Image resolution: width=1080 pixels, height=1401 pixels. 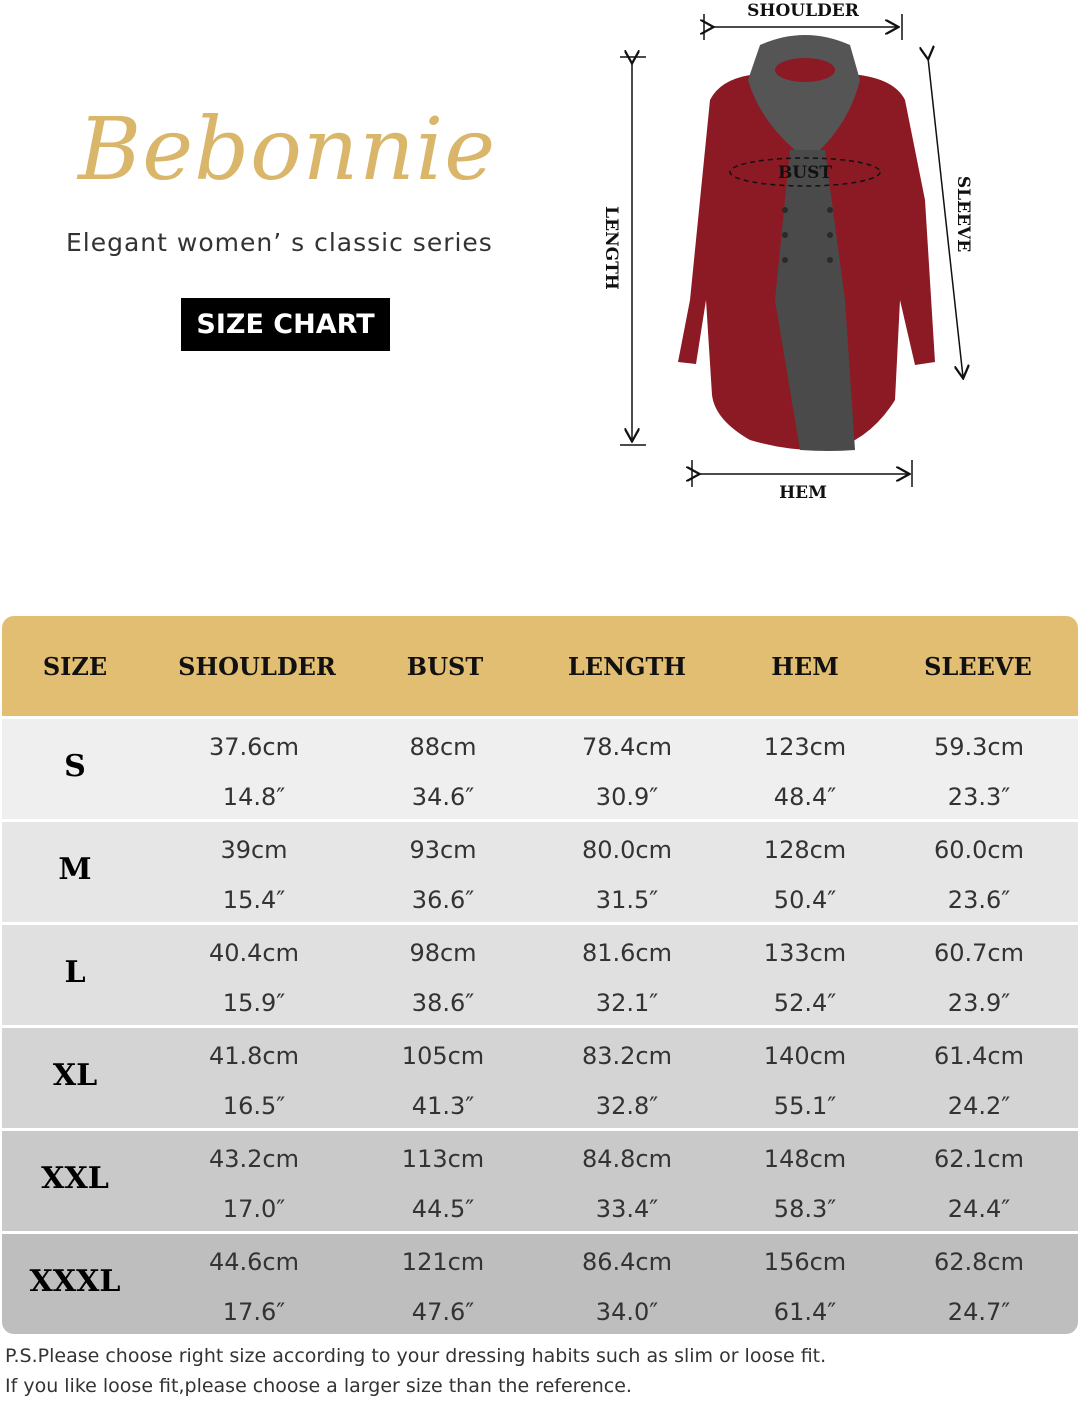 I want to click on shoulder-label: SHOULDER, so click(x=803, y=11).